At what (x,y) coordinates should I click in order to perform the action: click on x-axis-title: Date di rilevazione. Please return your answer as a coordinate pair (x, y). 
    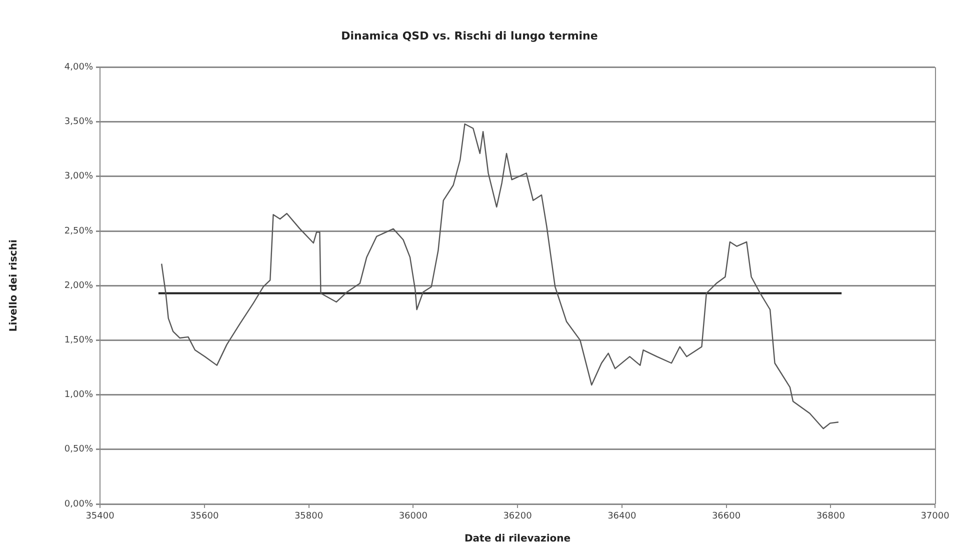
    Looking at the image, I should click on (517, 539).